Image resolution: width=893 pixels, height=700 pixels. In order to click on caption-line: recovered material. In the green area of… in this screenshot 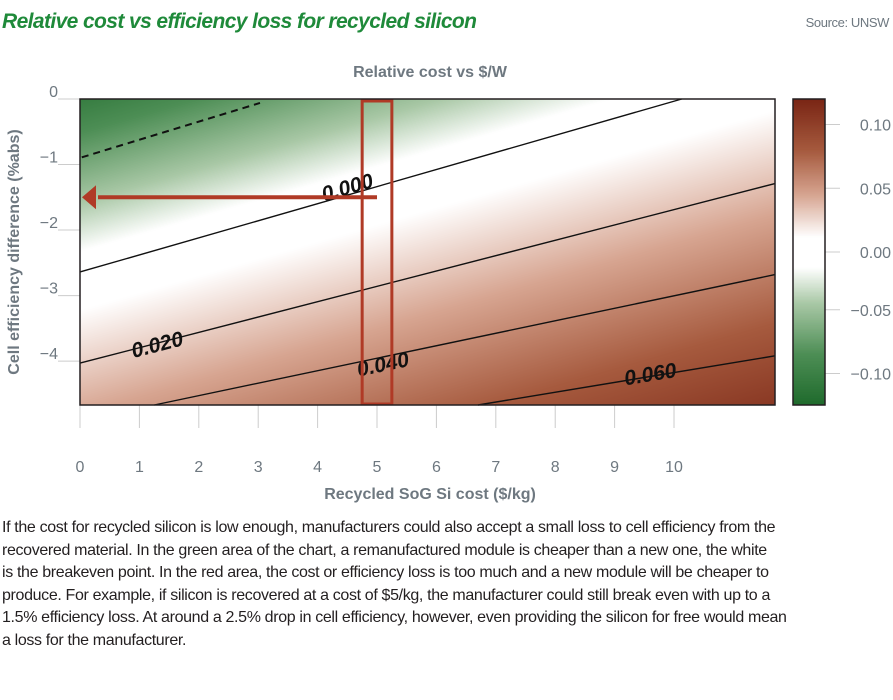, I will do `click(384, 550)`.